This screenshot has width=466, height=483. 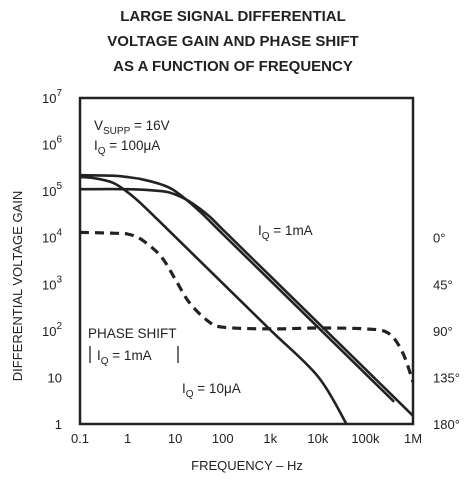 I want to click on phase-tick-label: 45°, so click(x=443, y=284).